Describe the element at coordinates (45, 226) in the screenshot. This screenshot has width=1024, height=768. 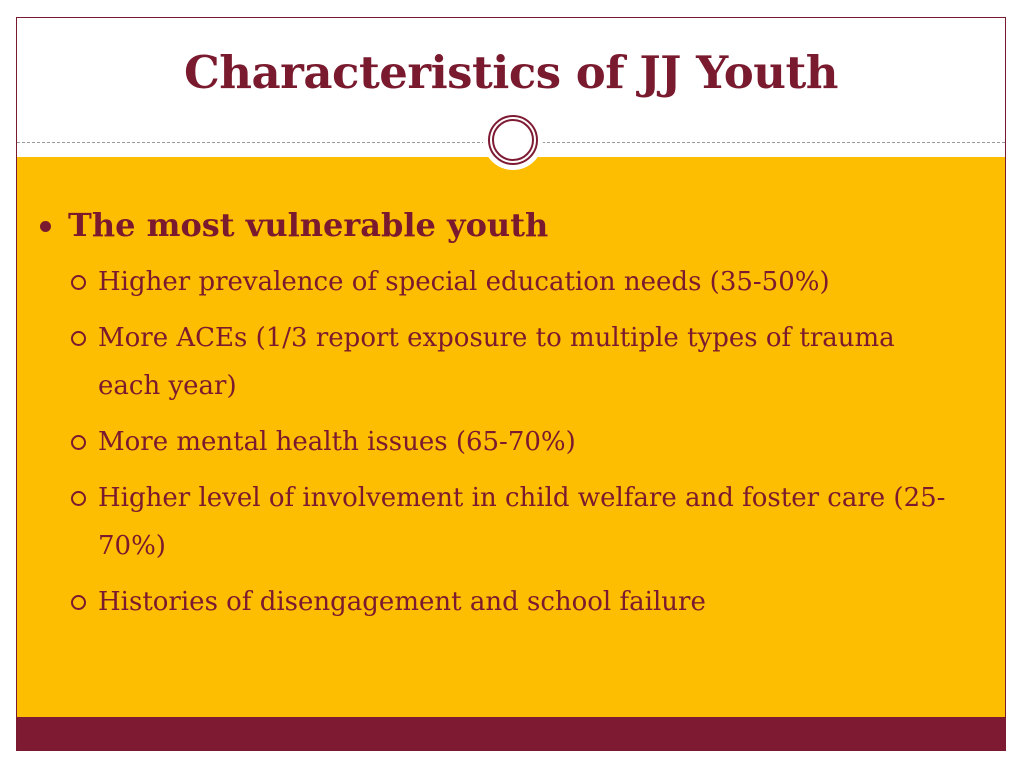
I see `bullet-dot-icon` at that location.